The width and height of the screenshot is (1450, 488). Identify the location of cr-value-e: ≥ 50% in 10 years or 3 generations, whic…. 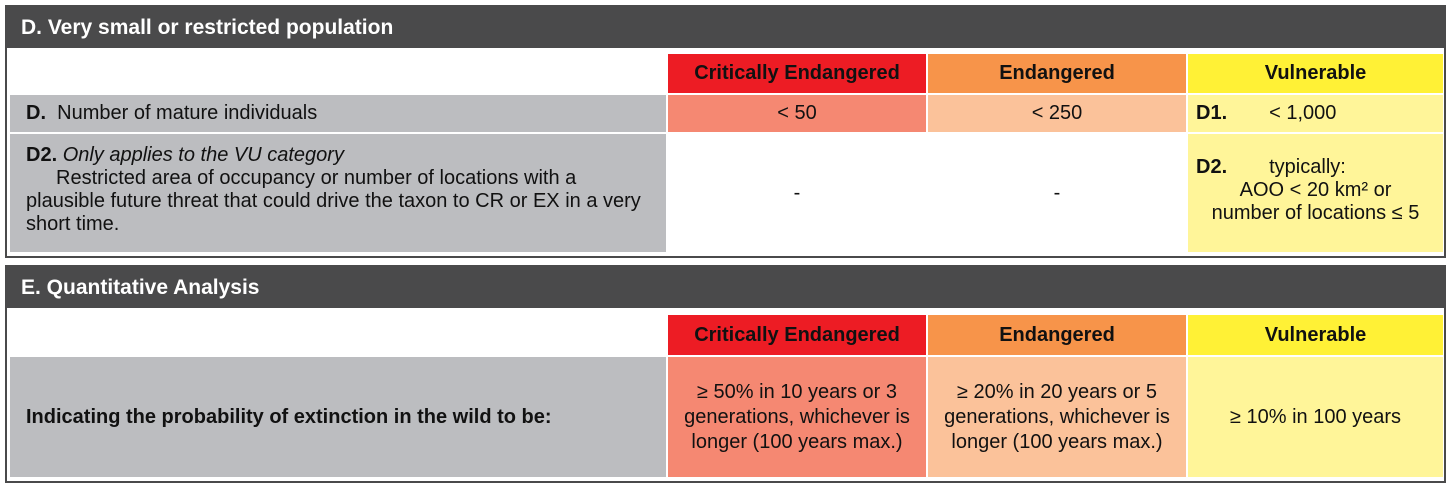
(797, 417).